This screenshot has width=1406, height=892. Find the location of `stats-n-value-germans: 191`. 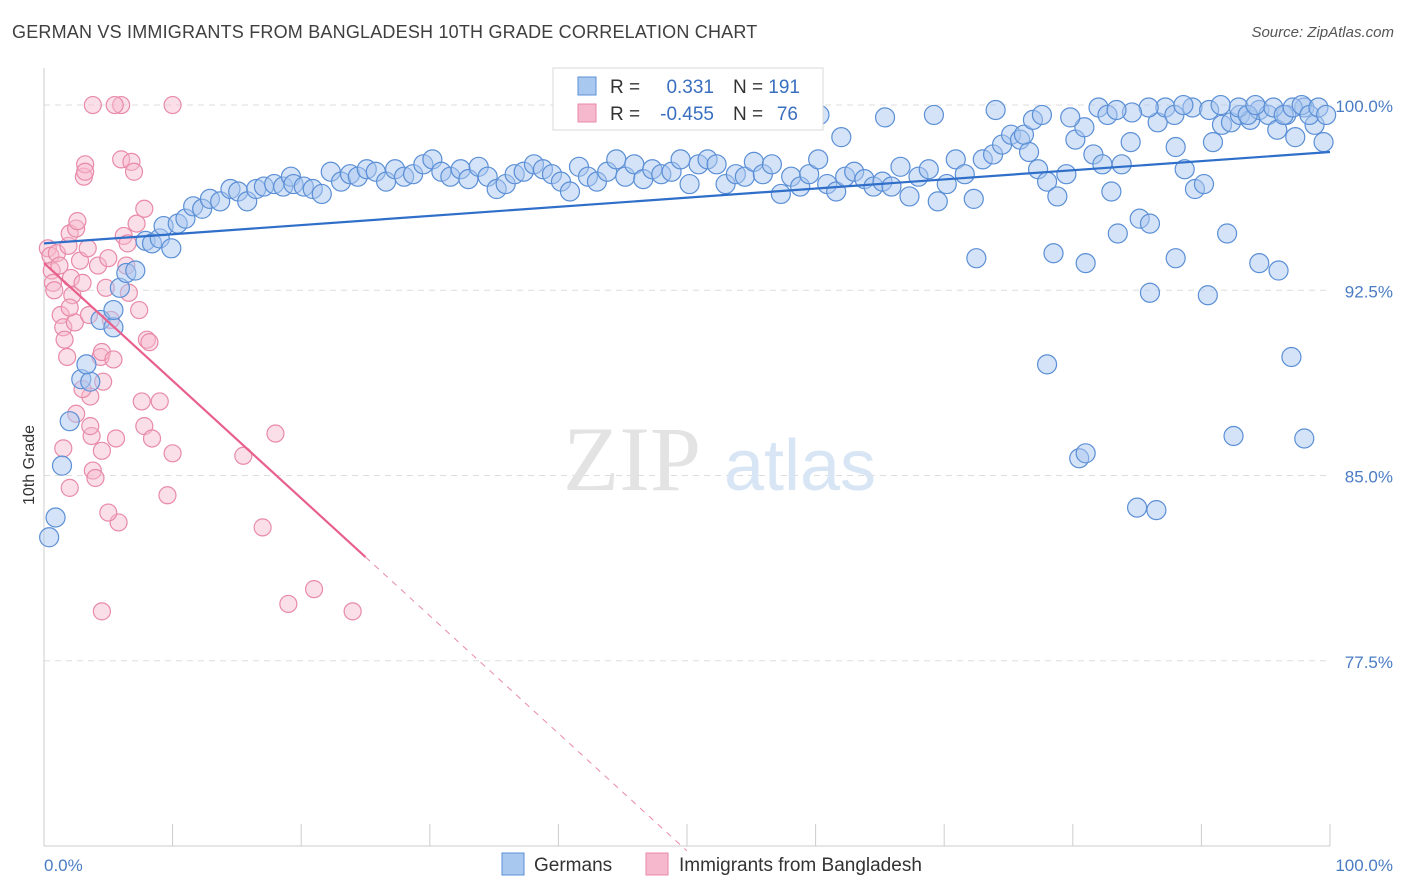

stats-n-value-germans: 191 is located at coordinates (784, 87).